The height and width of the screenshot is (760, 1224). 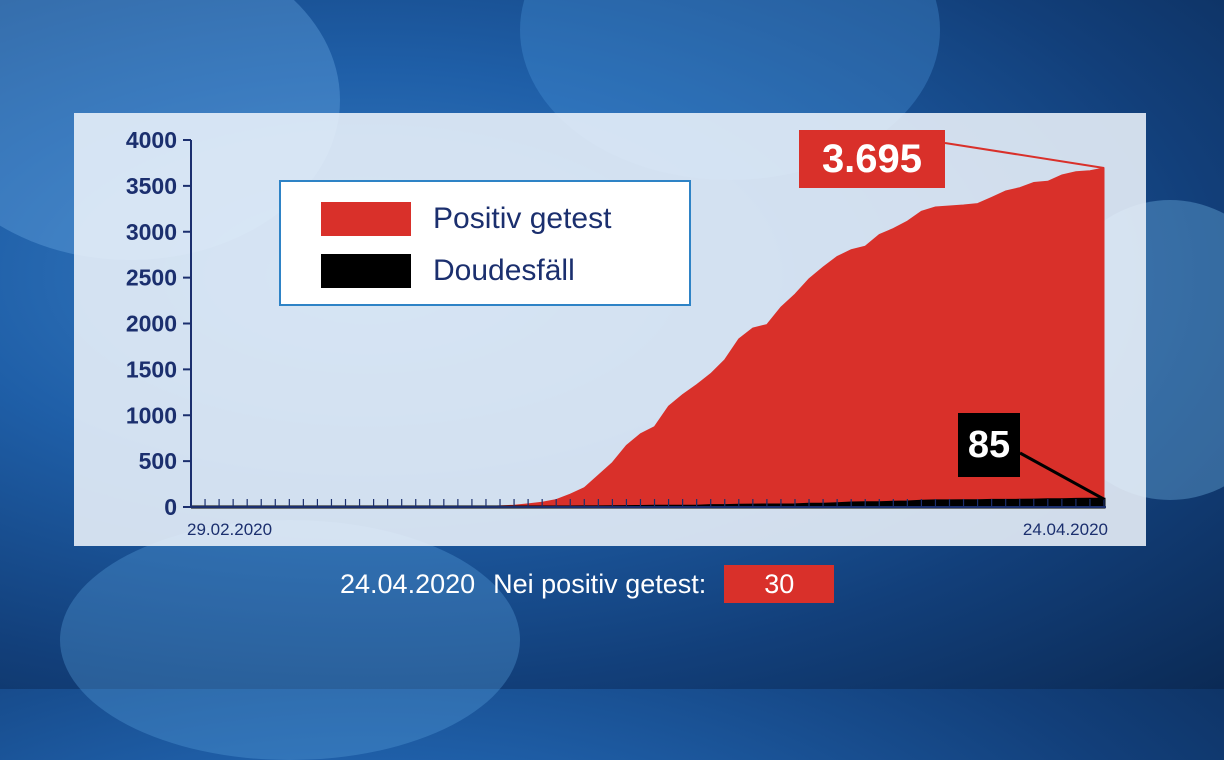 I want to click on new-positive-value-badge: 30, so click(x=779, y=584).